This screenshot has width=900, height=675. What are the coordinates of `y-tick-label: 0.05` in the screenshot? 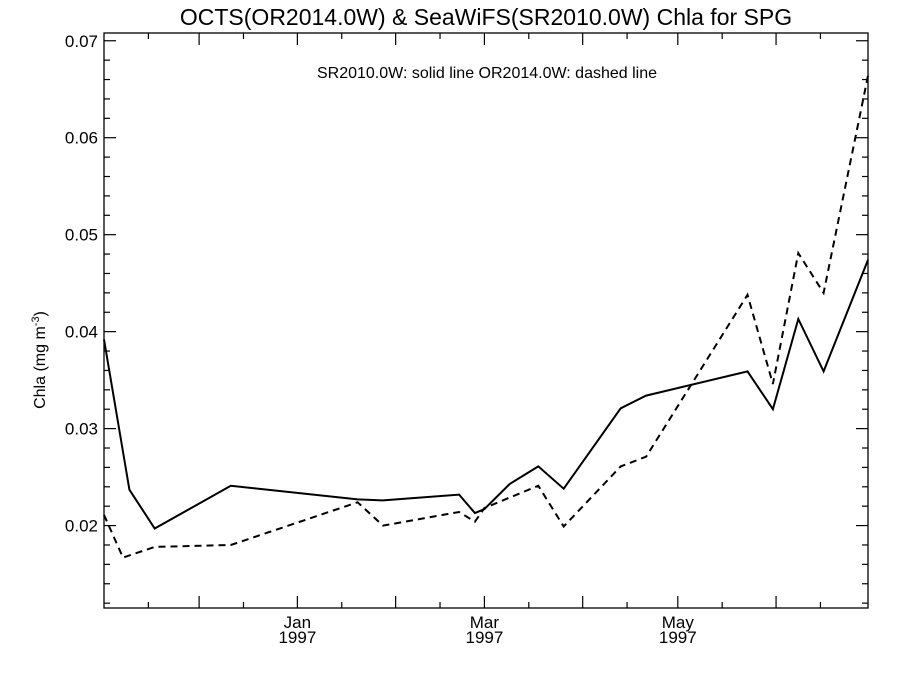 It's located at (81, 235).